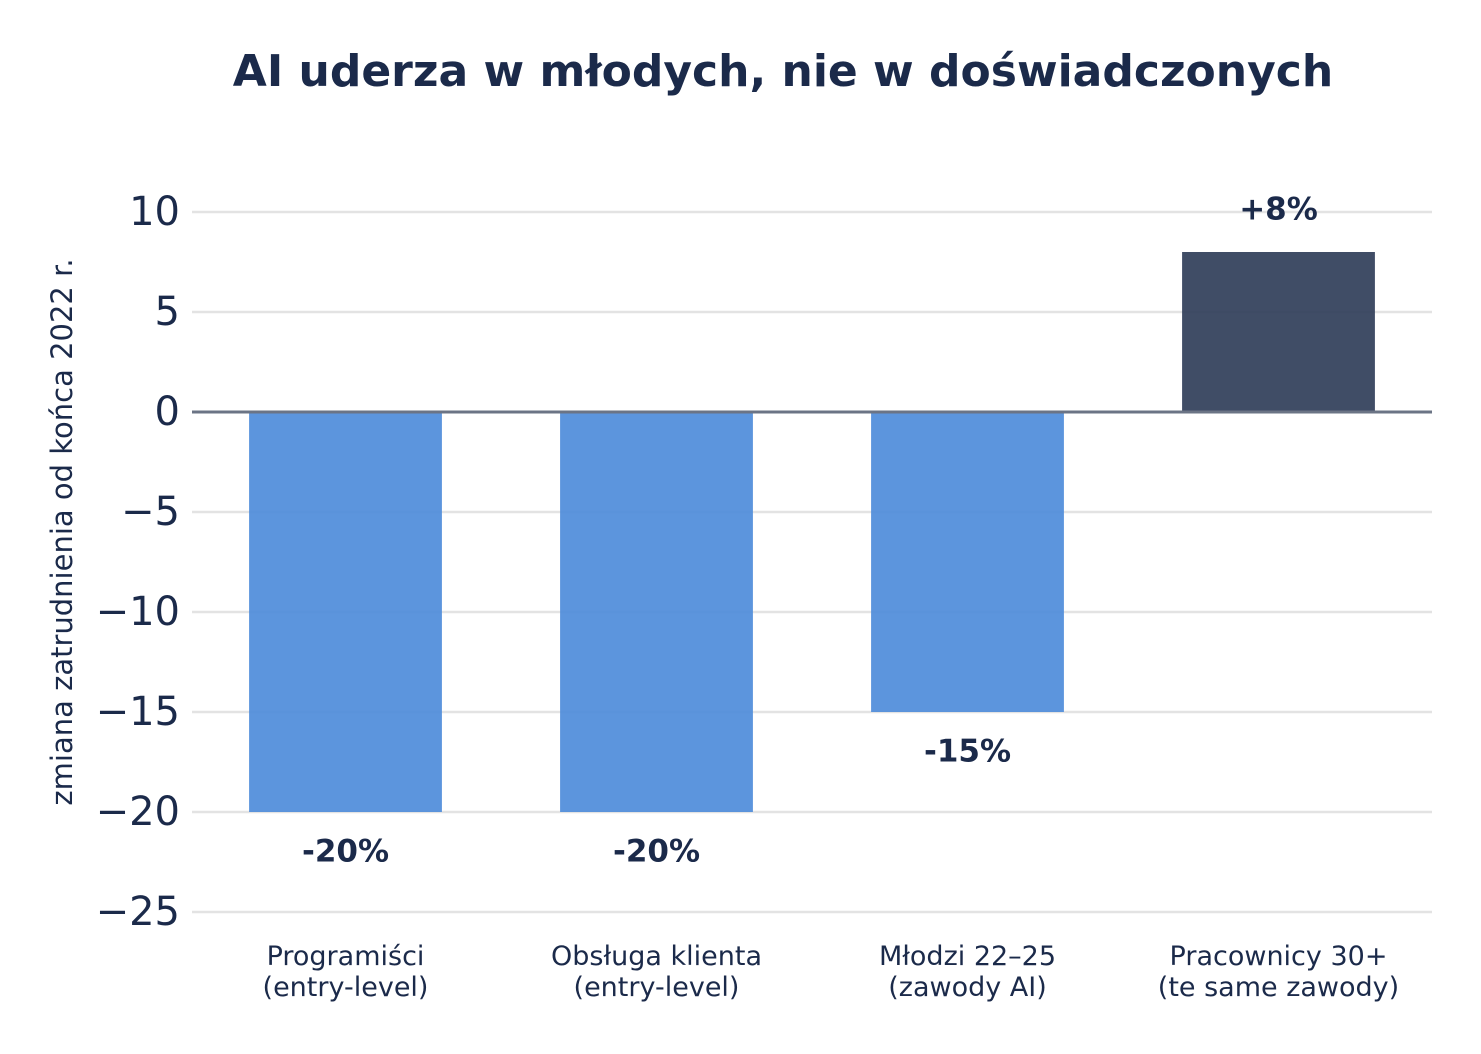 Image resolution: width=1481 pixels, height=1054 pixels. I want to click on x-tick-label: Programiści (entry-level), so click(346, 972).